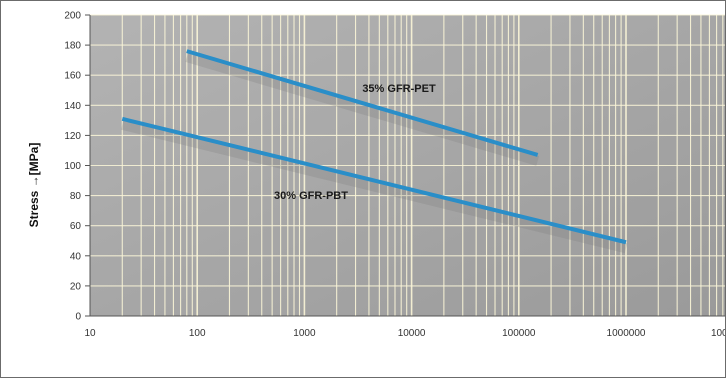  I want to click on y-tick-label: 200, so click(72, 16).